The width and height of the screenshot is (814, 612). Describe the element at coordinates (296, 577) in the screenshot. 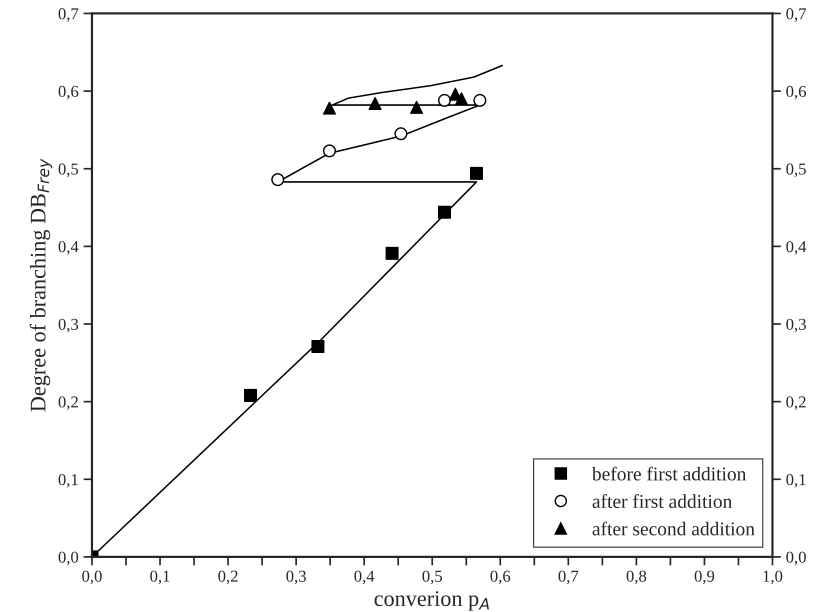

I see `x-tick-label: 0,3` at that location.